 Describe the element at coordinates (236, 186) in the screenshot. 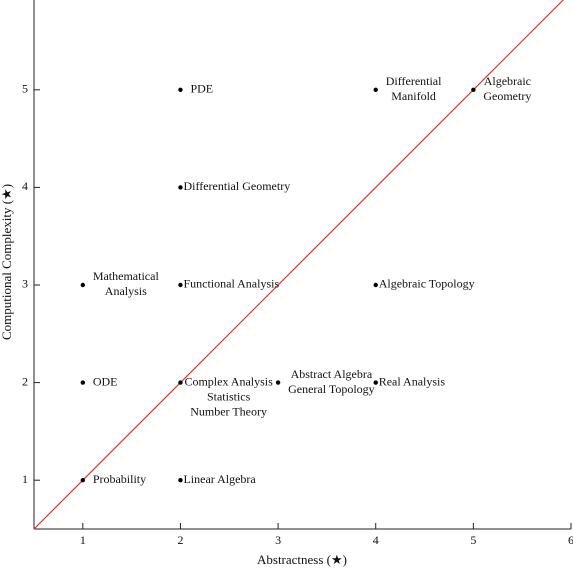

I see `point-label: Differential Geometry` at that location.